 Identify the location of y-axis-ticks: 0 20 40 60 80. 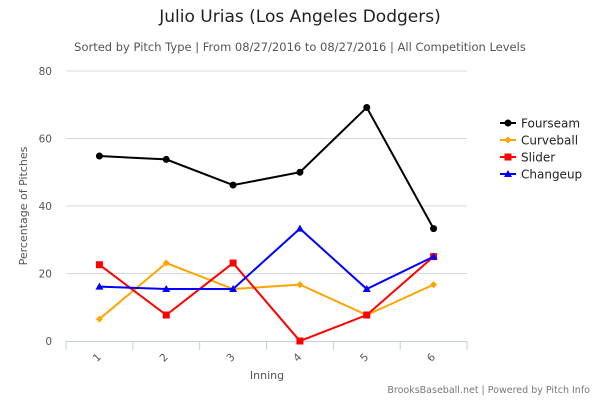
(45, 207).